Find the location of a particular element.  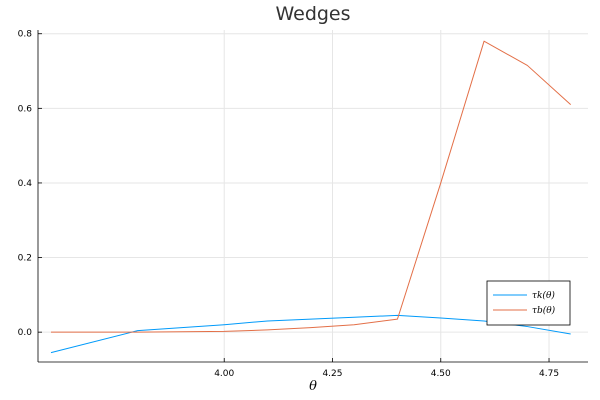

y-tick-label: 0.0 is located at coordinates (25, 333).